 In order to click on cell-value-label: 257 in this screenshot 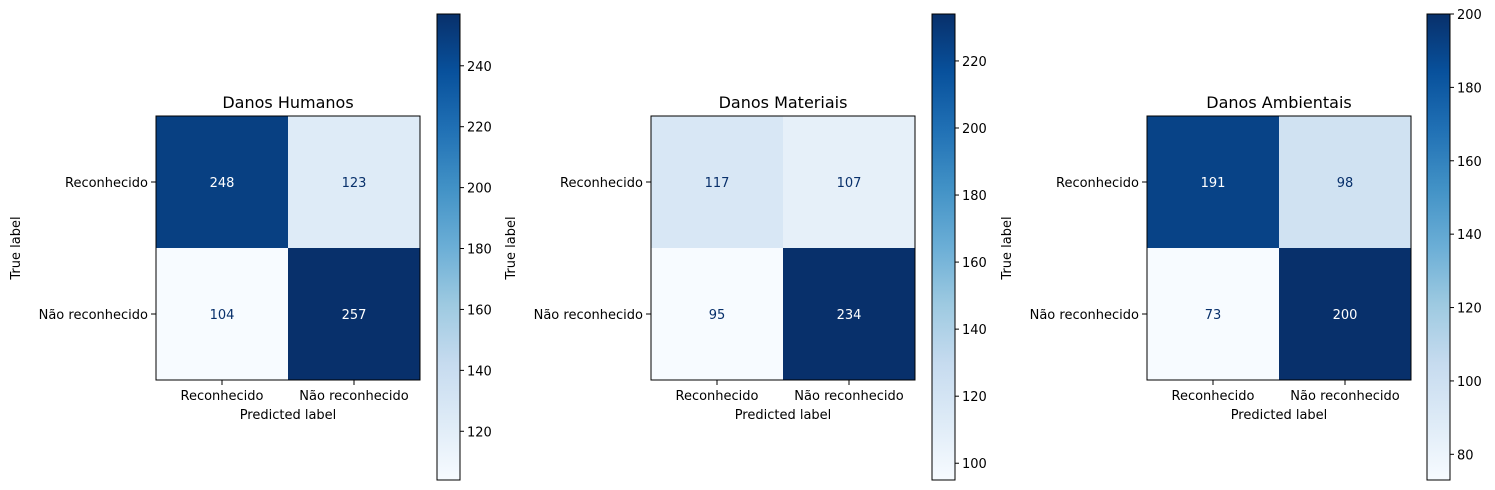, I will do `click(354, 315)`.